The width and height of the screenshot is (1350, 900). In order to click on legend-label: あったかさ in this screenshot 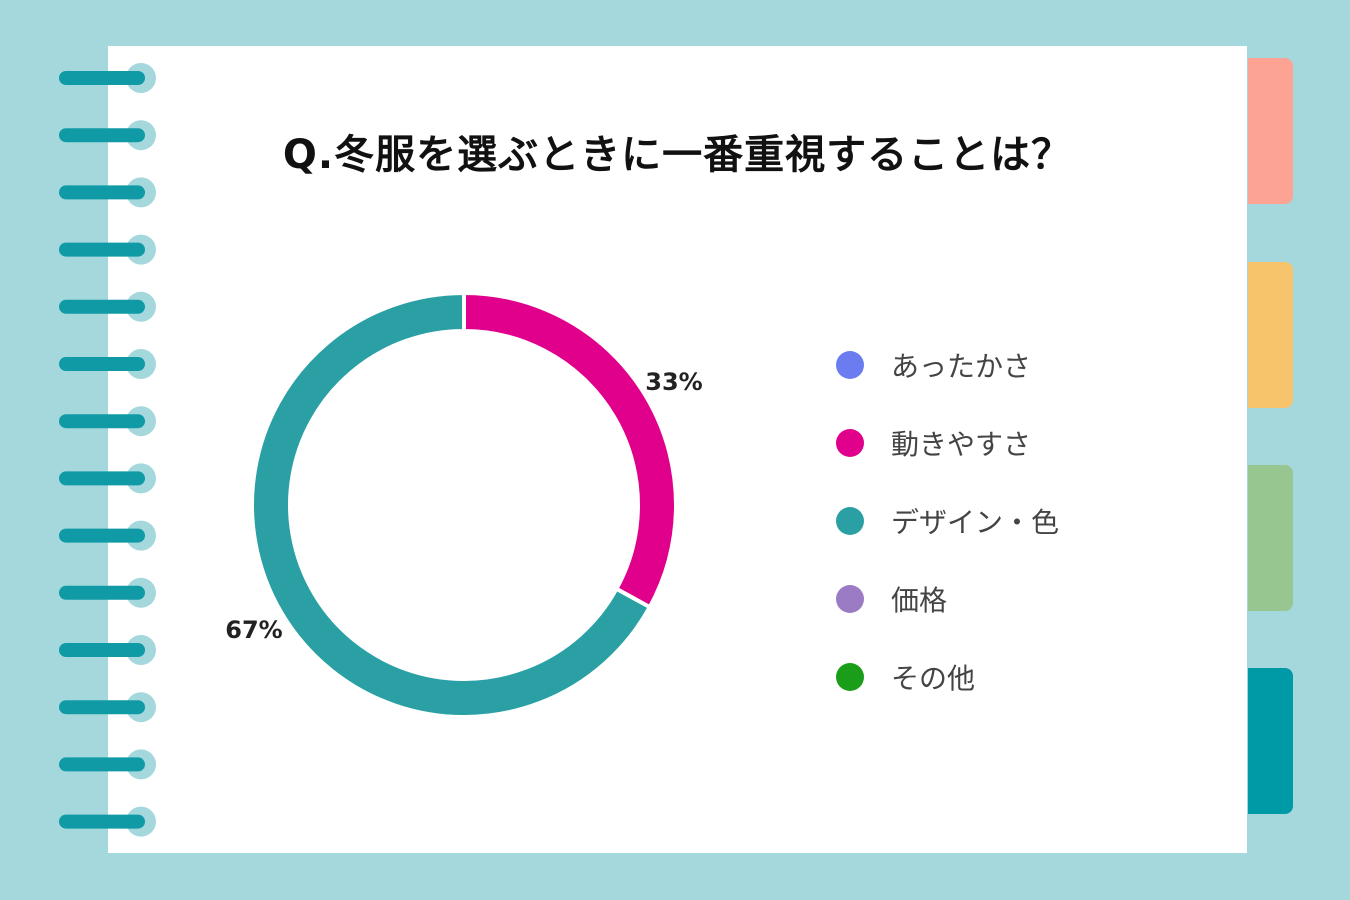, I will do `click(961, 366)`.